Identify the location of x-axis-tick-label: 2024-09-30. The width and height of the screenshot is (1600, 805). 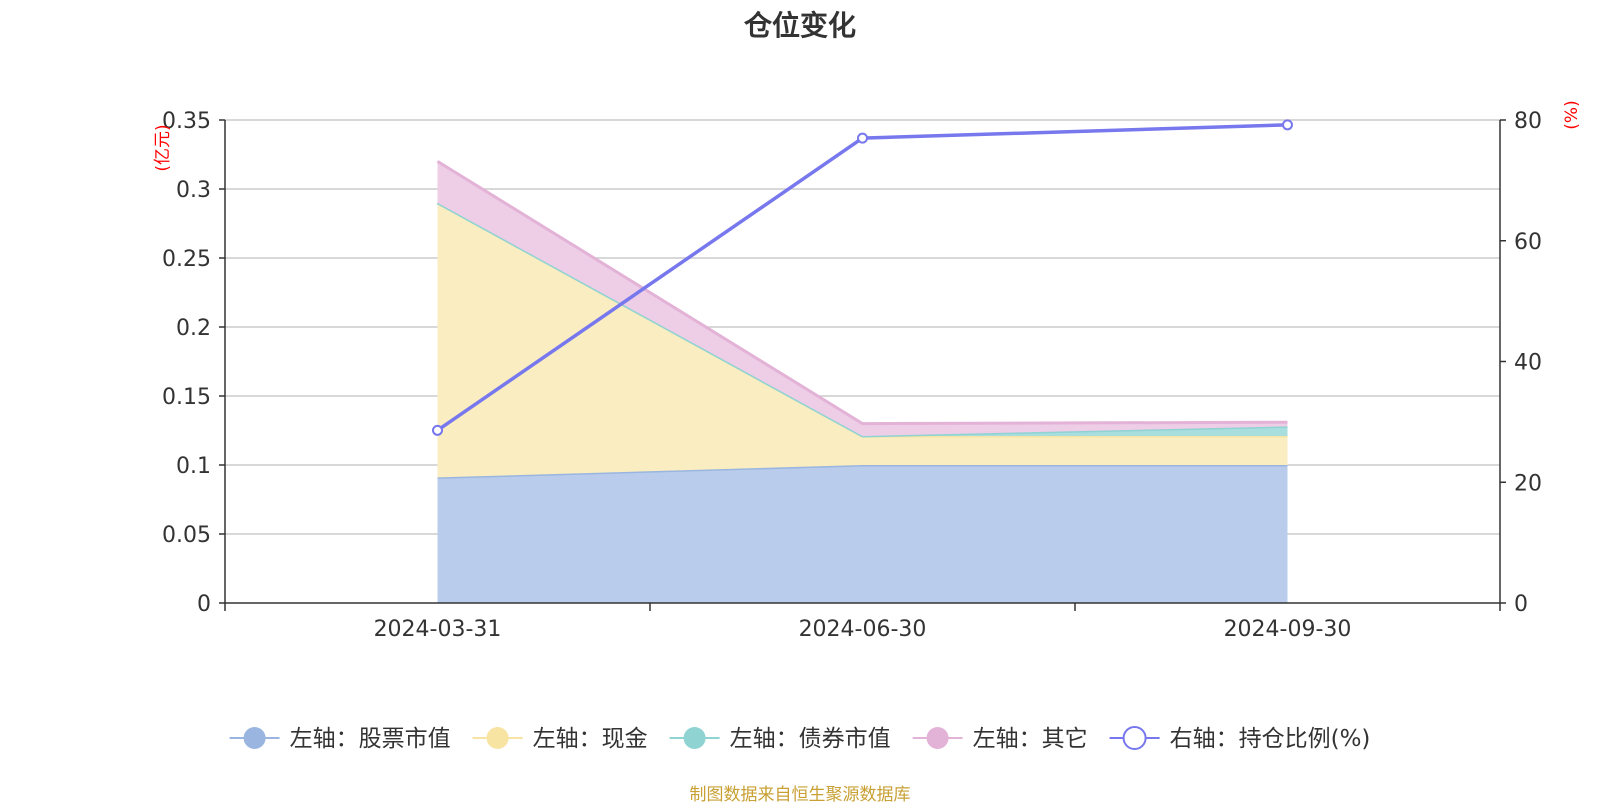
(1288, 629).